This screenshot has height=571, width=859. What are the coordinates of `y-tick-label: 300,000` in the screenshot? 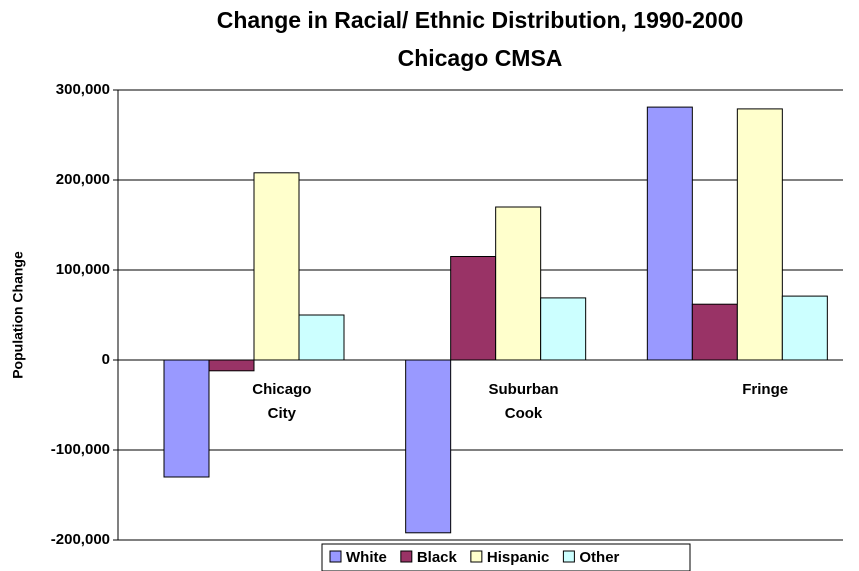 It's located at (83, 89).